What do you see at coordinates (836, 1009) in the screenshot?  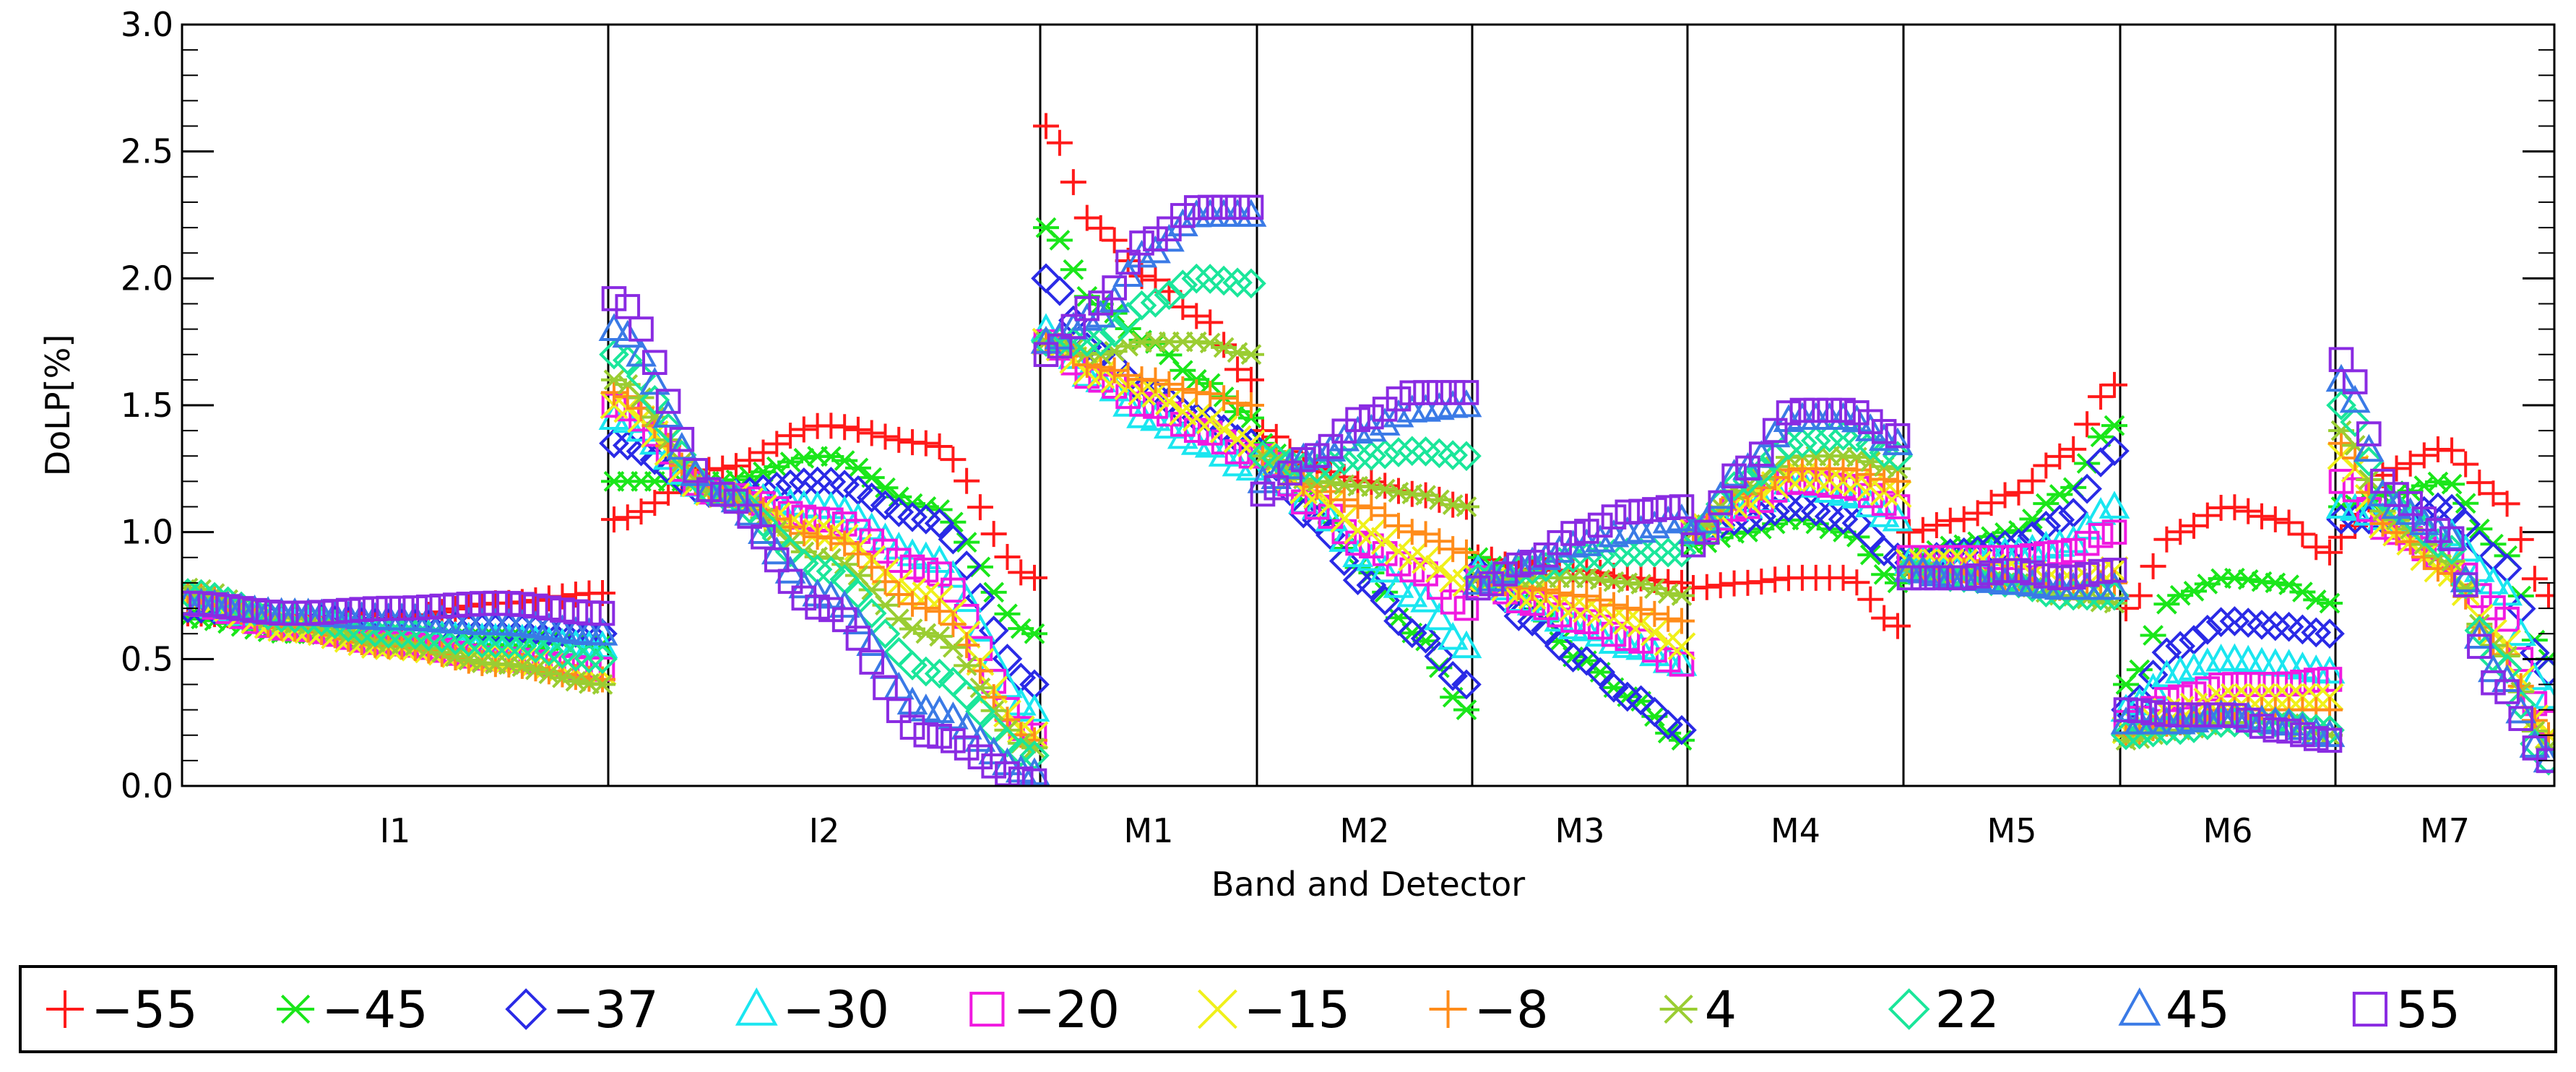 I see `legend-label: −30` at bounding box center [836, 1009].